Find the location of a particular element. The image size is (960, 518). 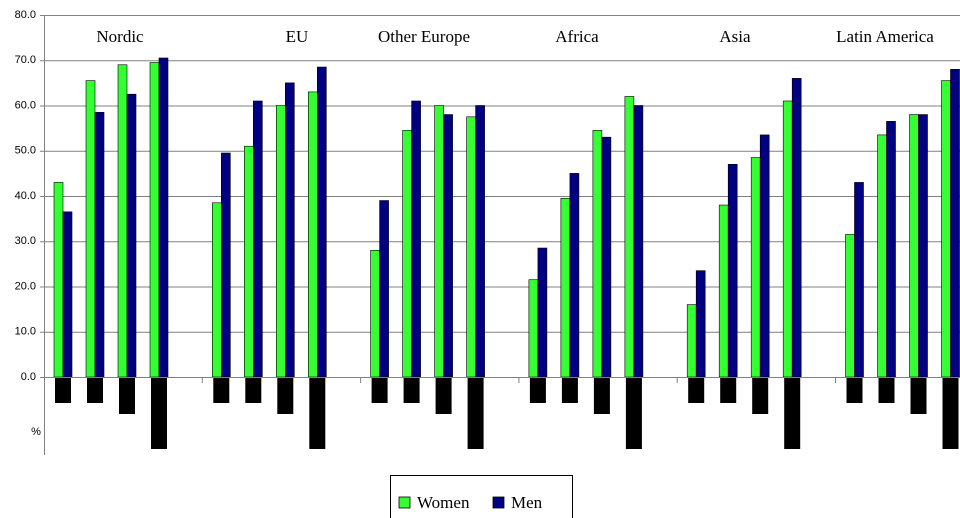

legend-box is located at coordinates (481, 496).